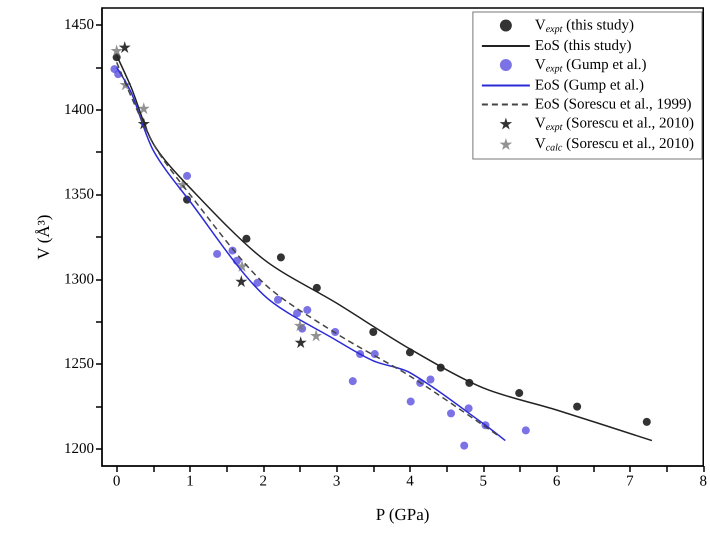 Image resolution: width=710 pixels, height=538 pixels. Describe the element at coordinates (79, 449) in the screenshot. I see `y-tick-label: 1200` at that location.